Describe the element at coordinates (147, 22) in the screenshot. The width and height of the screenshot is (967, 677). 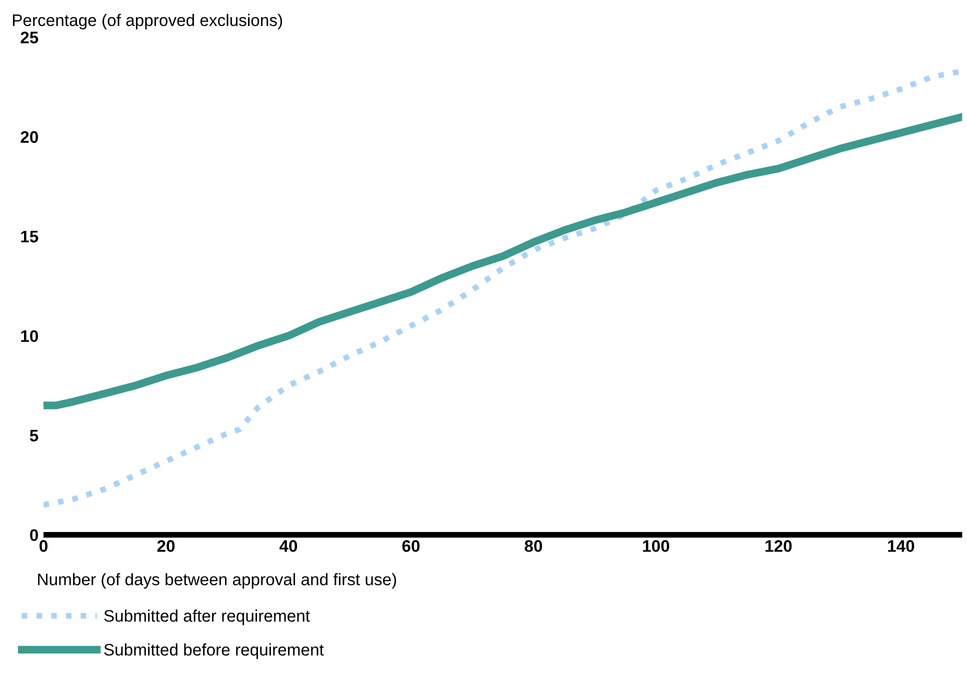
I see `y-axis-title: Percentage (of approved exclusions)` at that location.